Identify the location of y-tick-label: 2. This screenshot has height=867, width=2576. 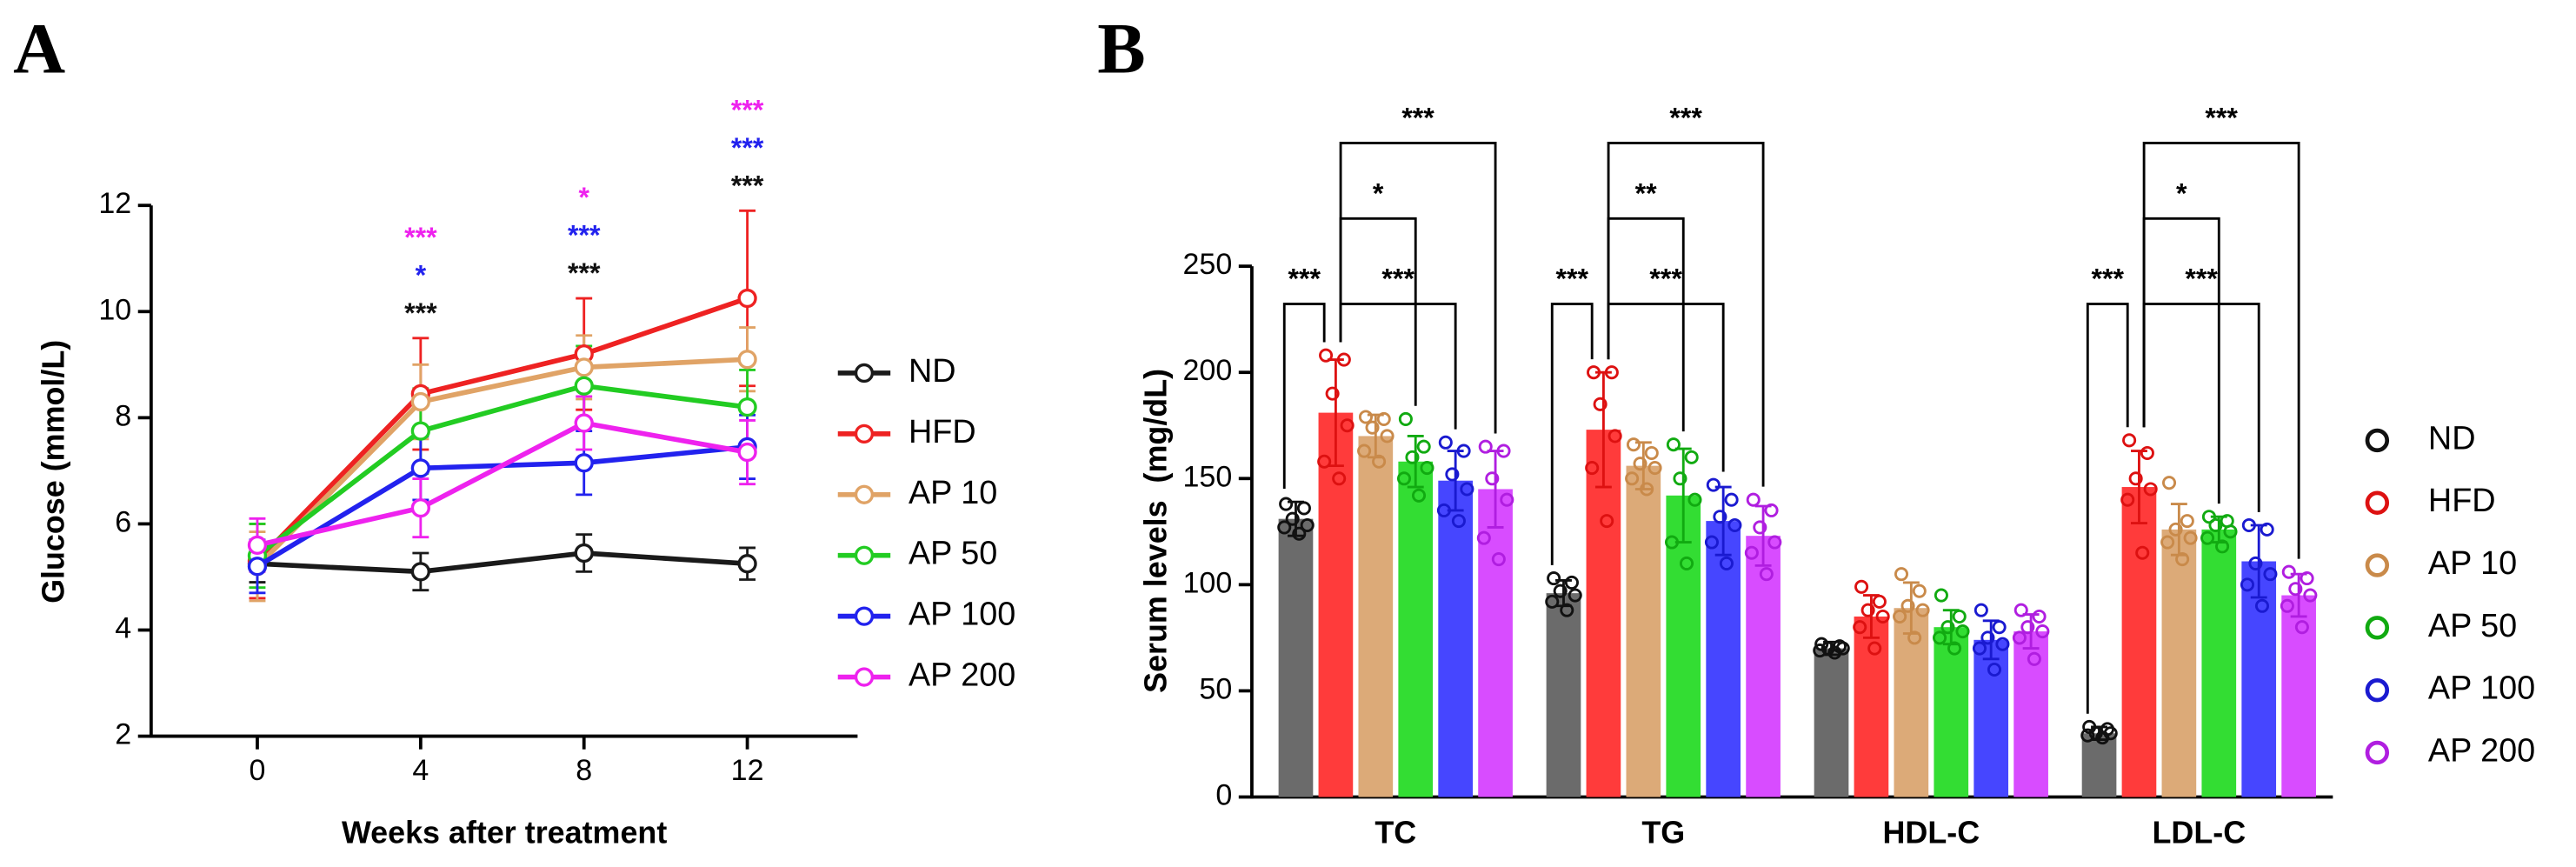
(123, 734).